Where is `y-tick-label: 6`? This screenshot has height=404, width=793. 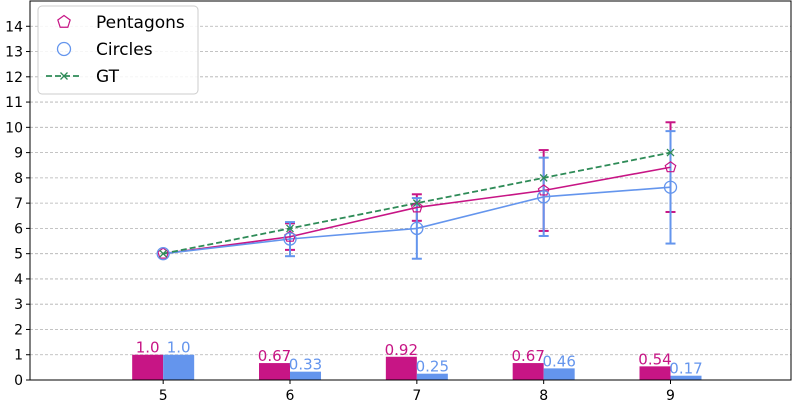 y-tick-label: 6 is located at coordinates (18, 229).